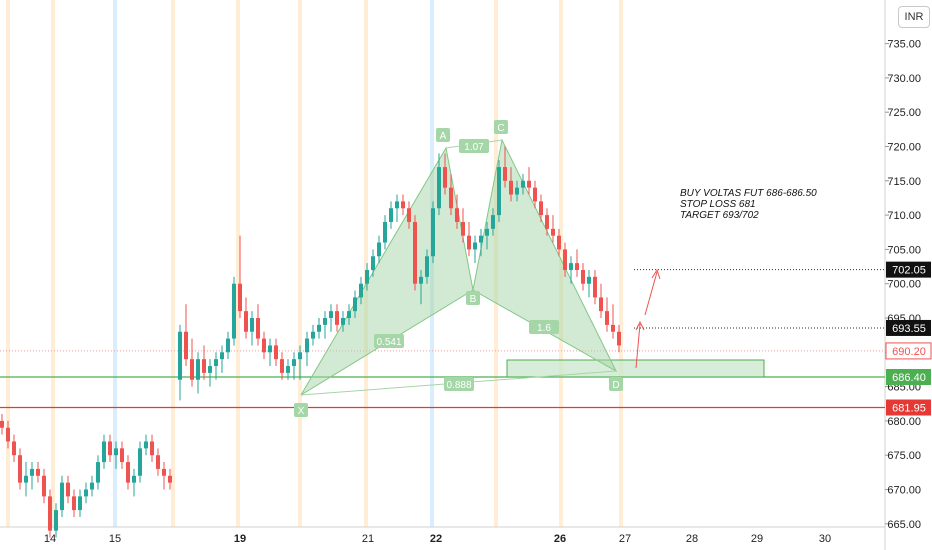 The image size is (932, 550). I want to click on entry-zone-box, so click(635, 368).